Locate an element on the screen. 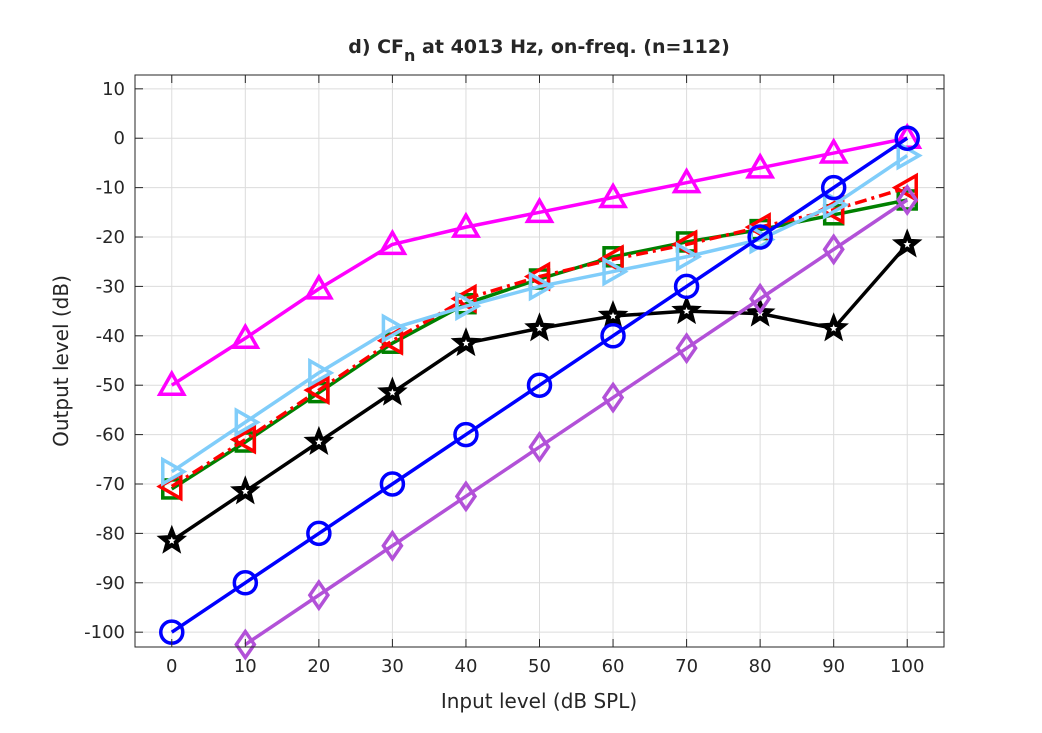 This screenshot has height=733, width=1042. y-tick-label: -30 is located at coordinates (110, 286).